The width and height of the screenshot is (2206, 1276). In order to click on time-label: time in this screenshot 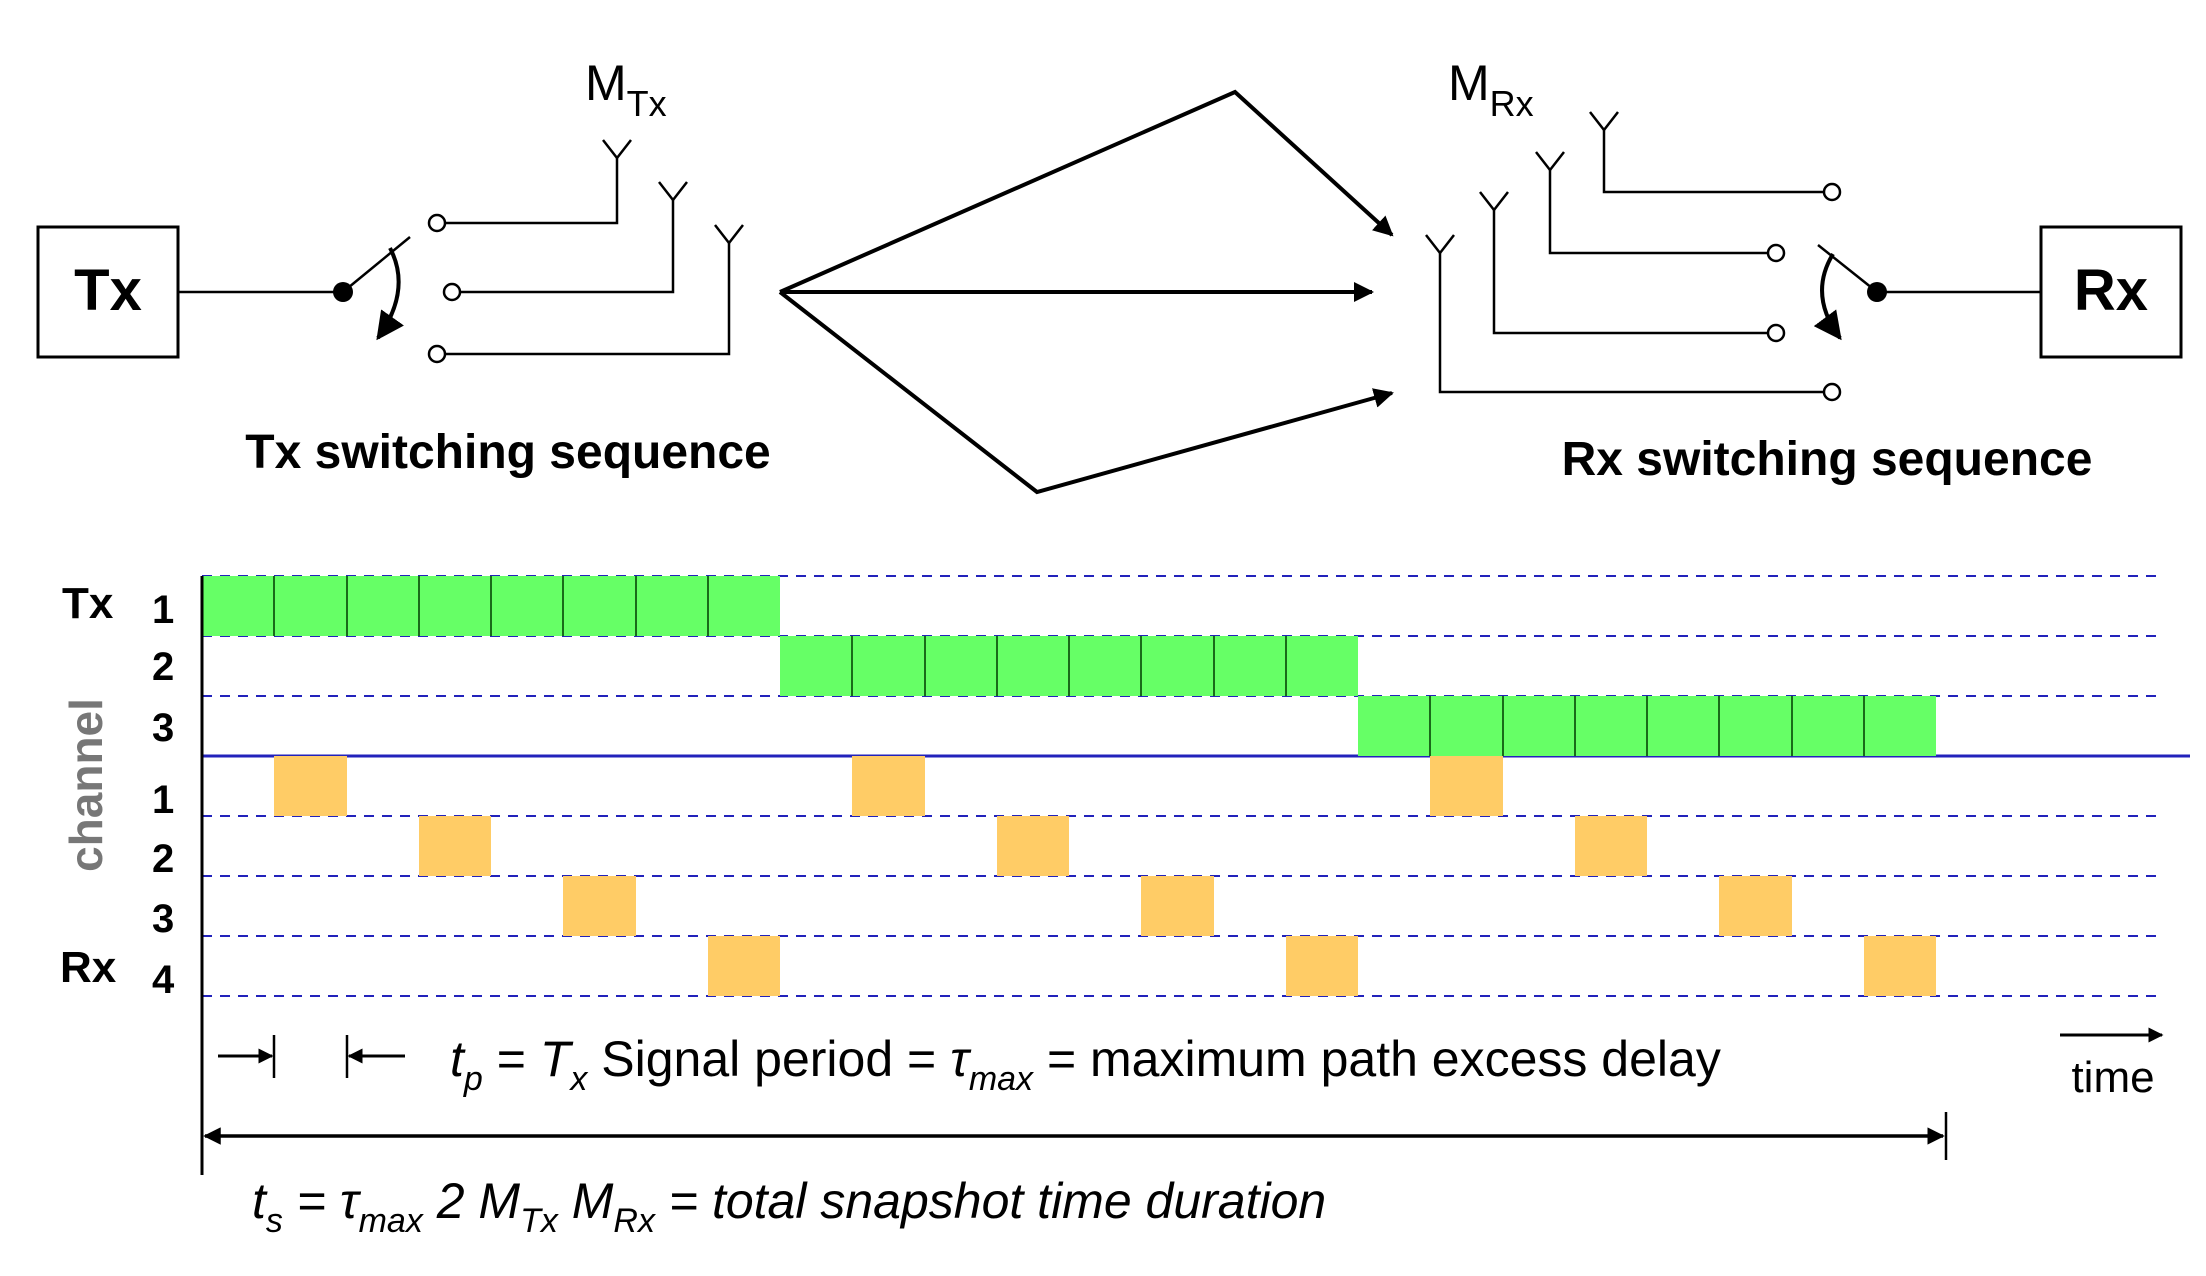, I will do `click(2112, 1077)`.